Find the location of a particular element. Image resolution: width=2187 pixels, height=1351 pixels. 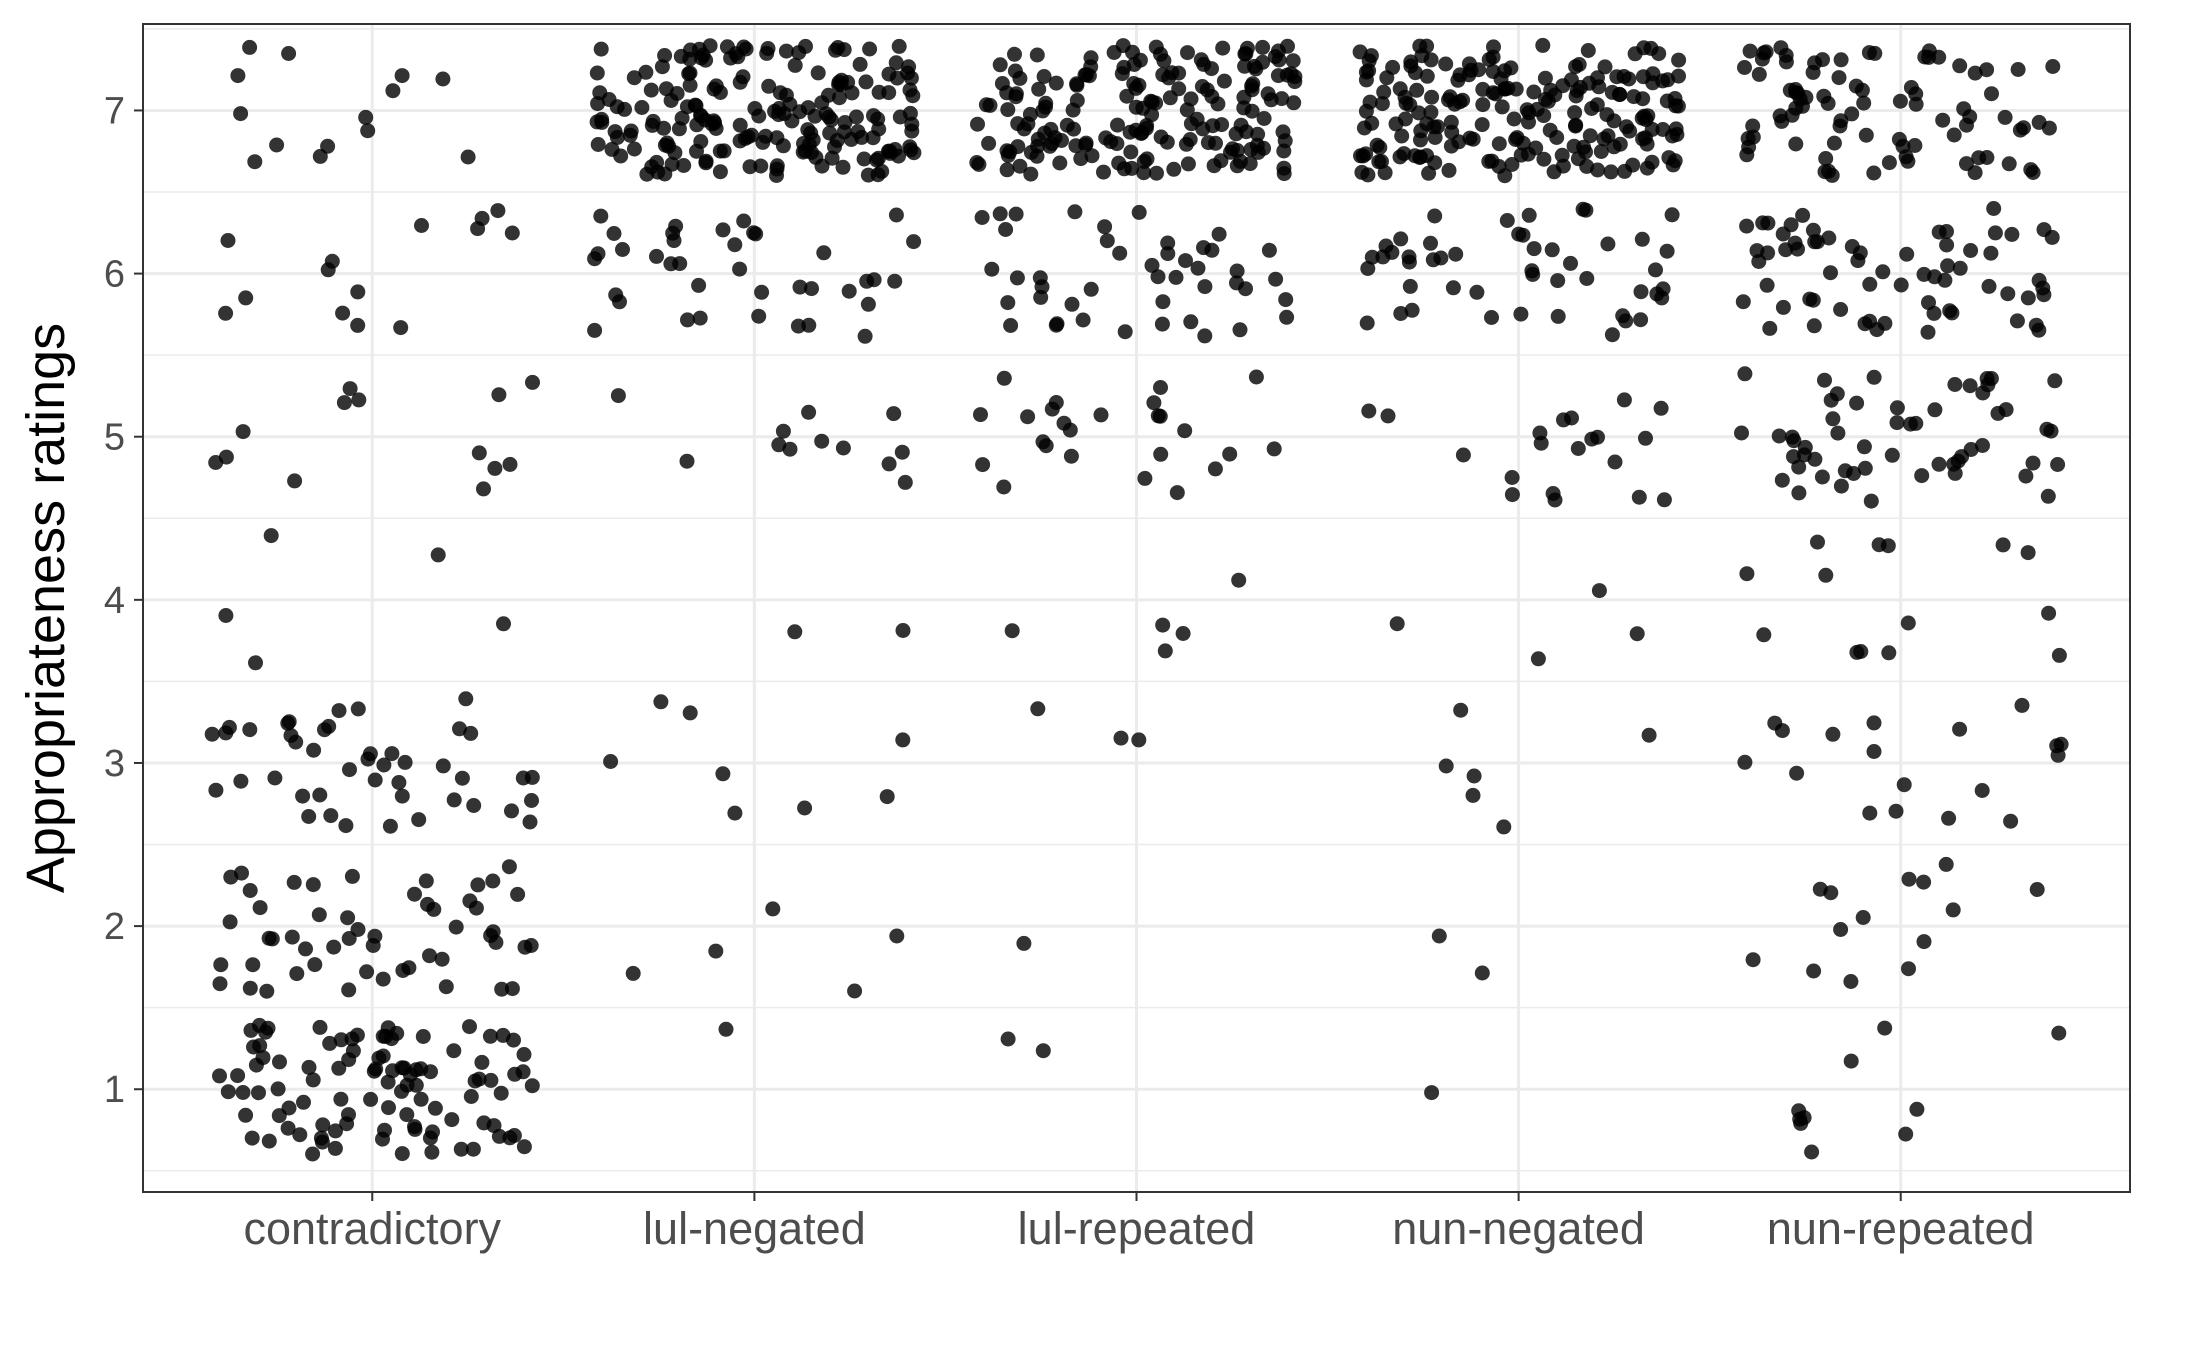

y-tick-label: 2 is located at coordinates (114, 927).